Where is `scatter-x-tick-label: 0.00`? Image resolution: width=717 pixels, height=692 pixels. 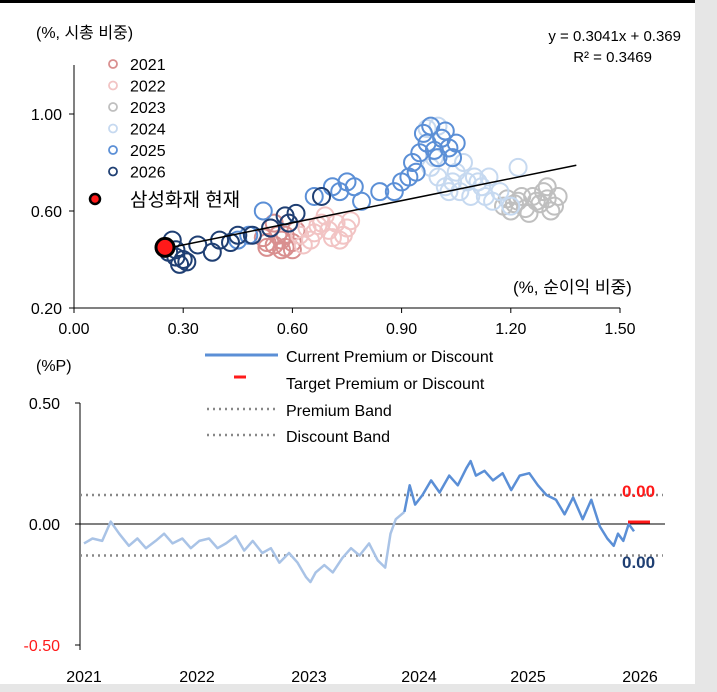 scatter-x-tick-label: 0.00 is located at coordinates (73, 329).